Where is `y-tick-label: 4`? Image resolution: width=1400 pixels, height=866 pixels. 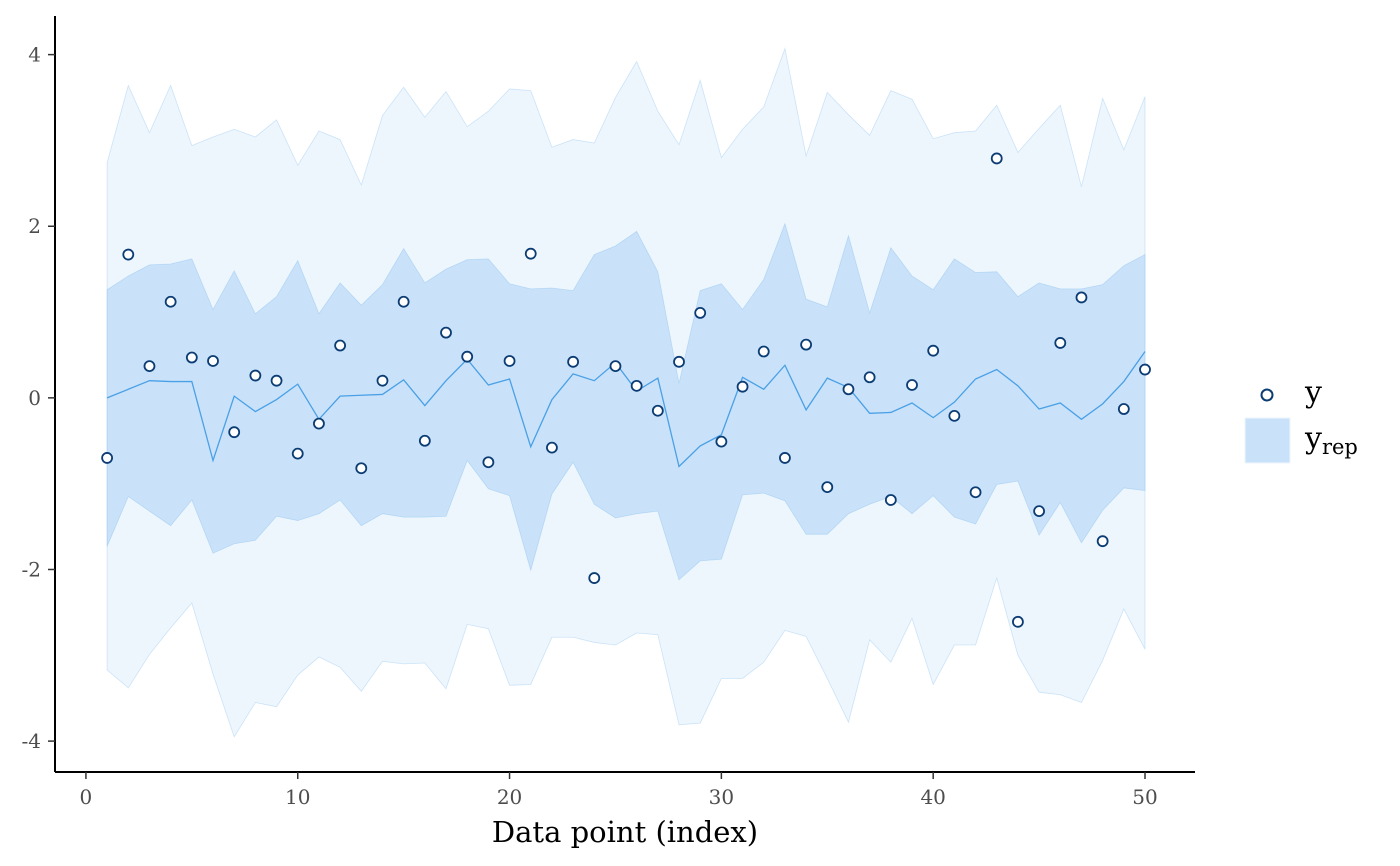
y-tick-label: 4 is located at coordinates (34, 55).